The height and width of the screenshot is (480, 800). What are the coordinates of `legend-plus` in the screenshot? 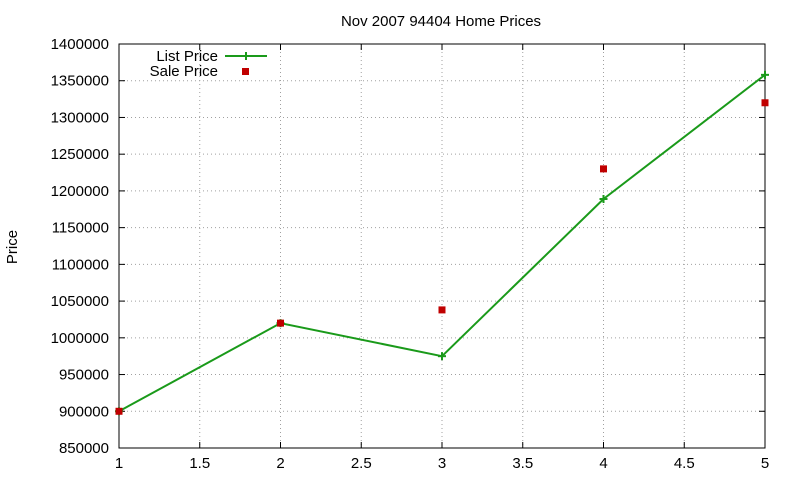 It's located at (246, 56).